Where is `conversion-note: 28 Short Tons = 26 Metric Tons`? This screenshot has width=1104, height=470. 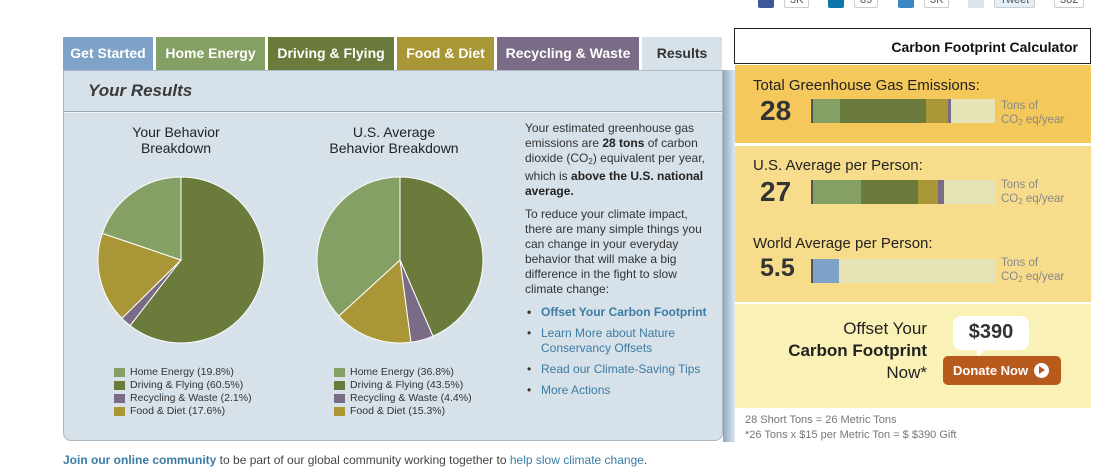
conversion-note: 28 Short Tons = 26 Metric Tons is located at coordinates (821, 420).